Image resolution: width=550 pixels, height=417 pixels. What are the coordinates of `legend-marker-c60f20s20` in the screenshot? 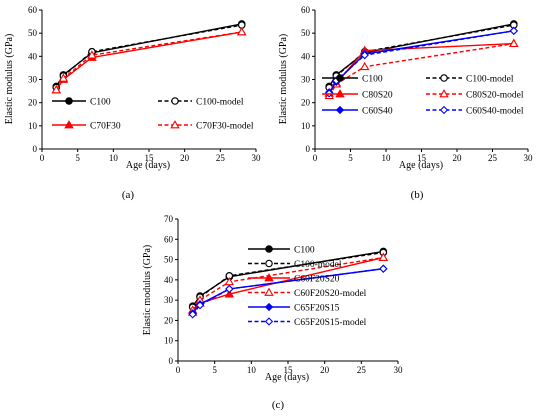 It's located at (269, 277).